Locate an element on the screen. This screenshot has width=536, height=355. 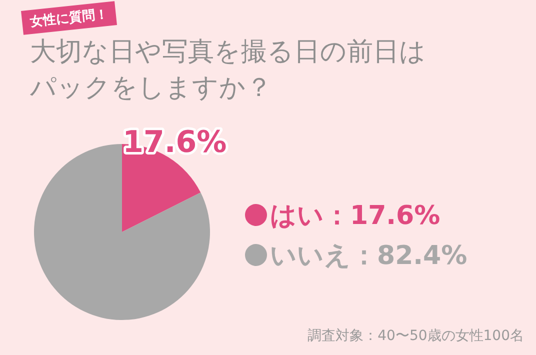
legend-label: いいえ：82.4% is located at coordinates (369, 256).